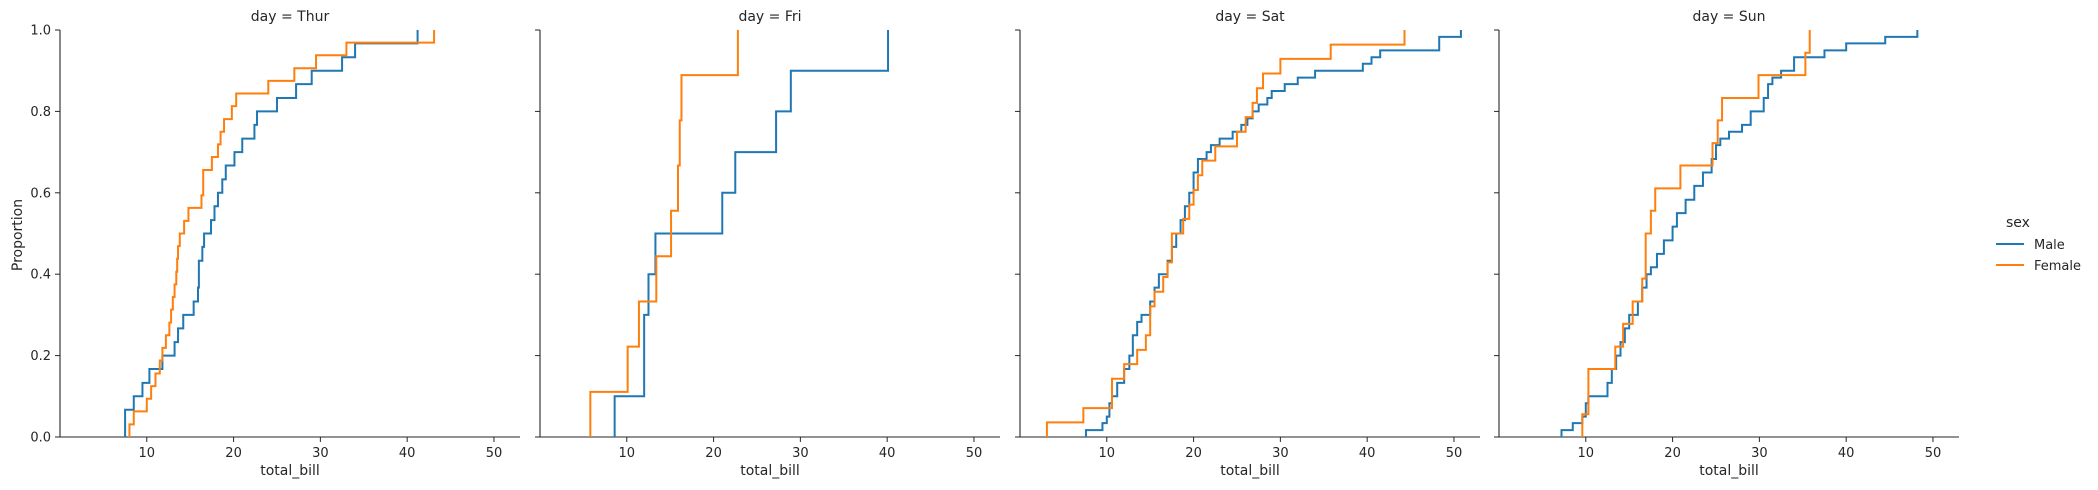 This screenshot has width=2098, height=490. What do you see at coordinates (2049, 245) in the screenshot?
I see `legend-label: Male` at bounding box center [2049, 245].